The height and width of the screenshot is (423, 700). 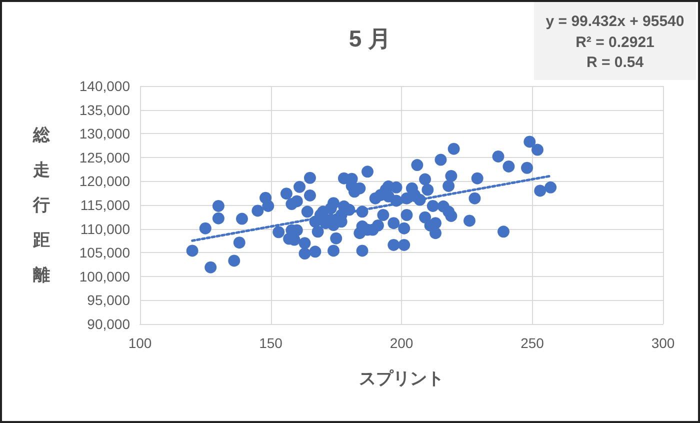 I want to click on y-tick-label: 130,000, so click(x=104, y=134).